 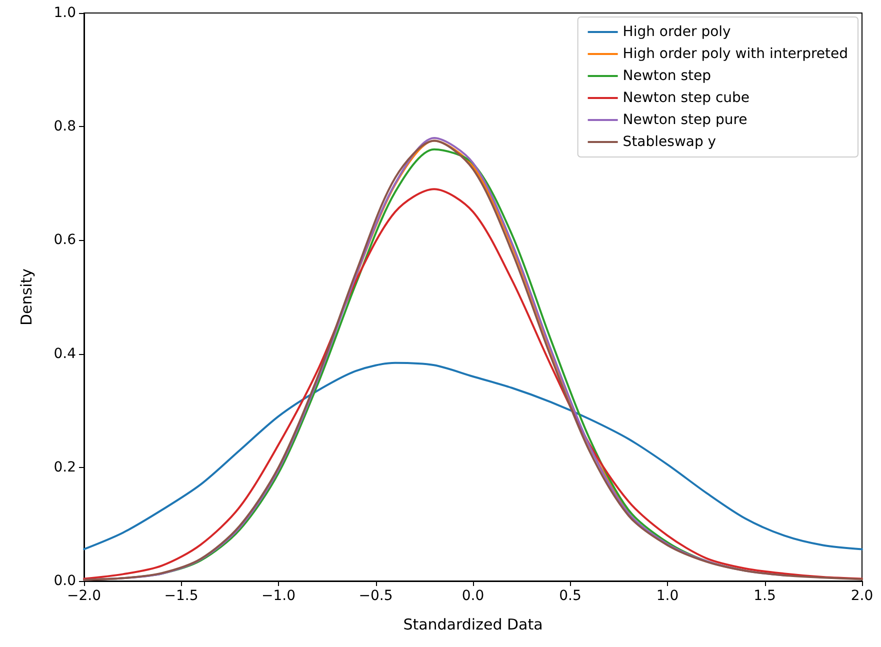 What do you see at coordinates (676, 32) in the screenshot?
I see `legend-label: High order poly` at bounding box center [676, 32].